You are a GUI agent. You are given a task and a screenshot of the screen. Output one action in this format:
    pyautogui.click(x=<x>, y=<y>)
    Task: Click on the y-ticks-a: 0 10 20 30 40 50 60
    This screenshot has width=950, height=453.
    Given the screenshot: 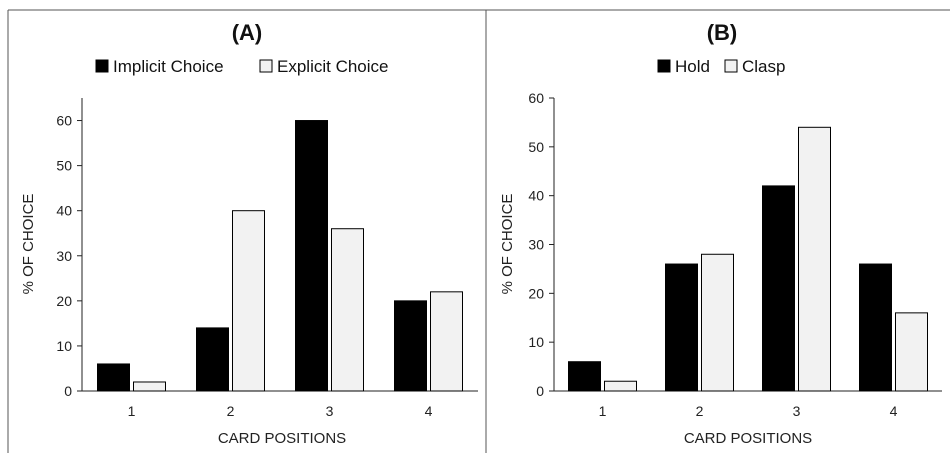 What is the action you would take?
    pyautogui.click(x=69, y=256)
    